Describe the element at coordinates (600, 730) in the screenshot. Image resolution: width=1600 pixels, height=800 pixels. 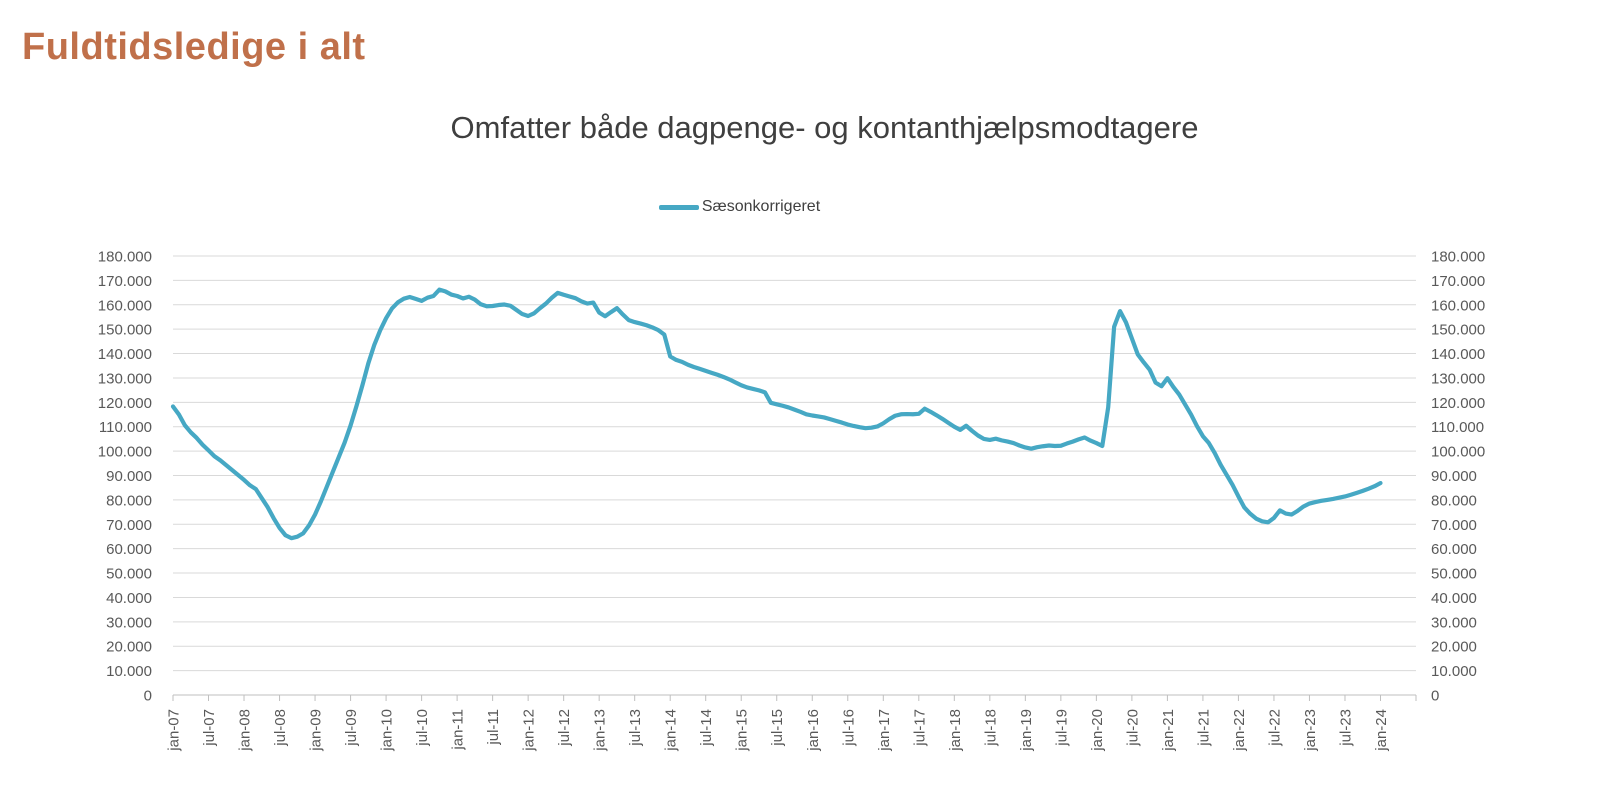
I see `svg-text: jan-13` at that location.